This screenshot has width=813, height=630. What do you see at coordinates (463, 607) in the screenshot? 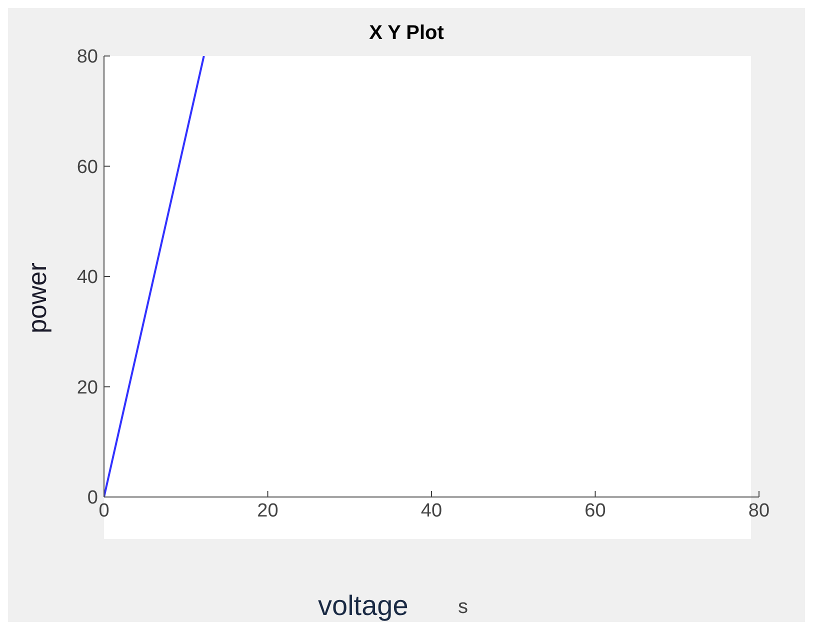
I see `text: s` at bounding box center [463, 607].